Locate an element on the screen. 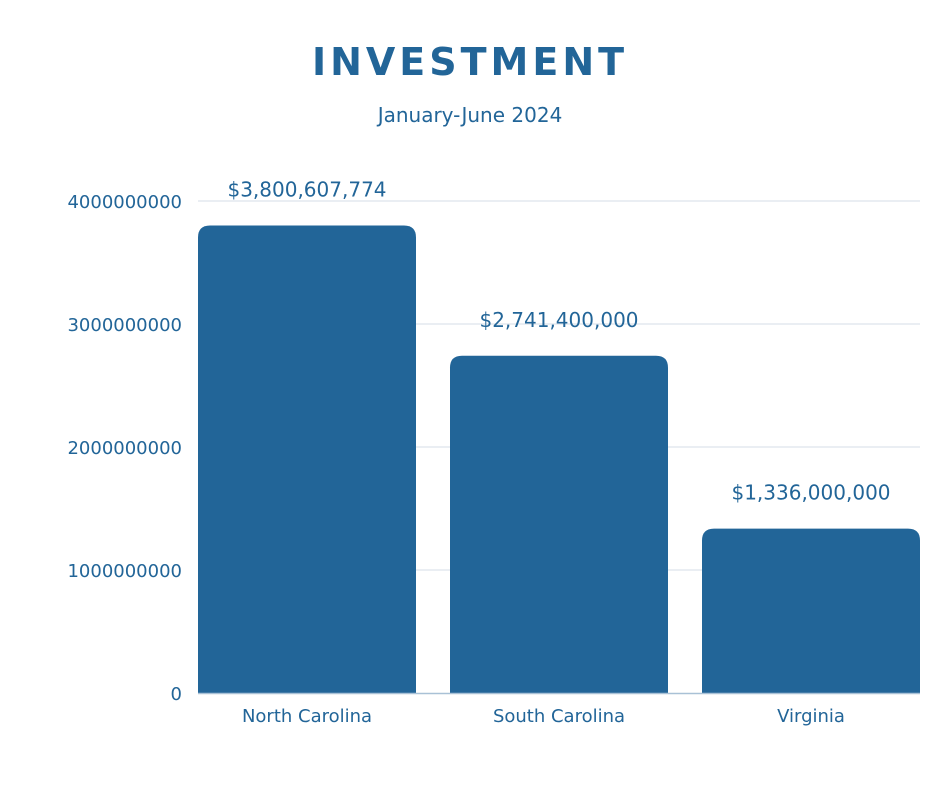 This screenshot has height=788, width=940. bar-virginia is located at coordinates (811, 610).